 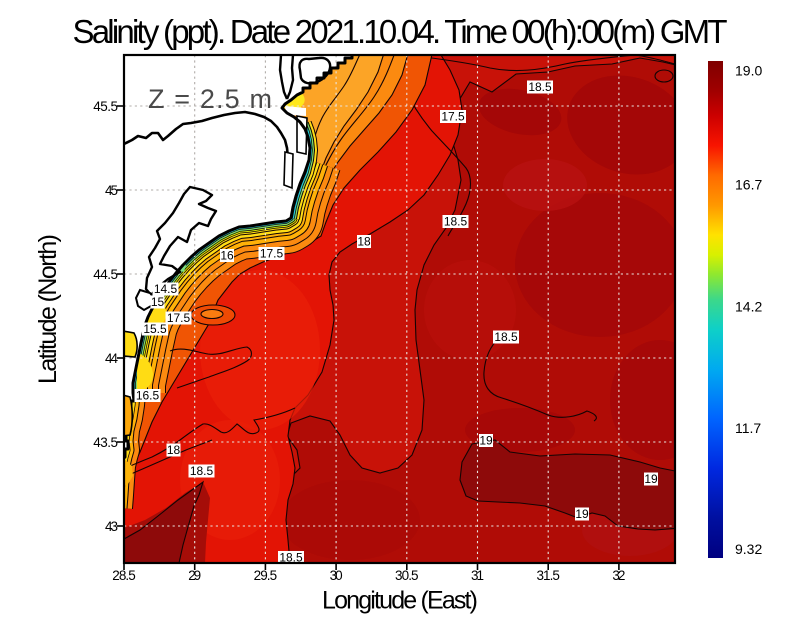 What do you see at coordinates (111, 358) in the screenshot?
I see `svg-text: 44` at bounding box center [111, 358].